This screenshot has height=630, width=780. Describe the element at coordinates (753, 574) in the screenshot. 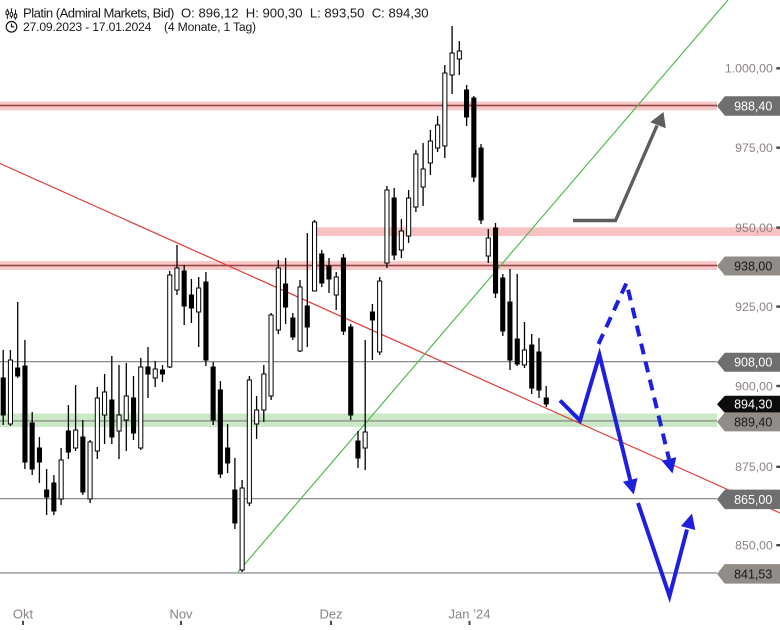

I see `svg-text: 841,53` at that location.